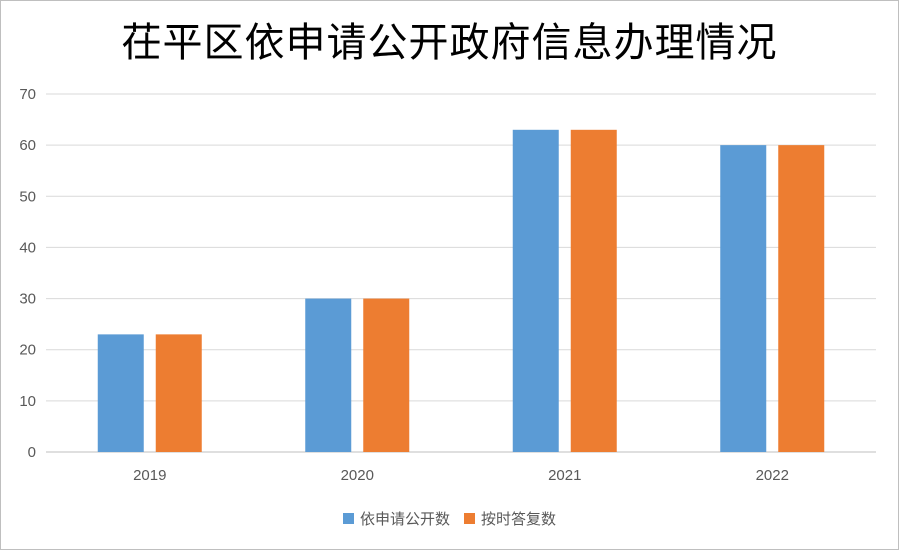 The height and width of the screenshot is (550, 899). I want to click on legend-label-series-2: 按时答复数, so click(519, 519).